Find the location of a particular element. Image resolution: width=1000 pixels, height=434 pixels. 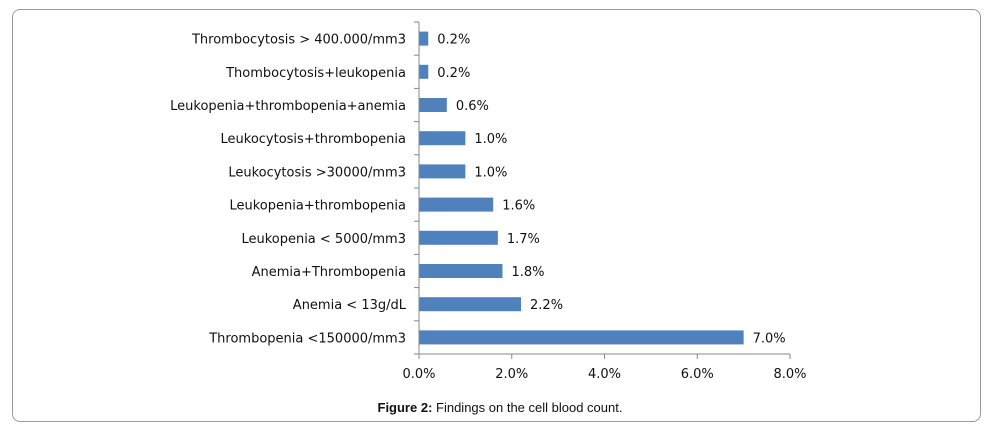

category-label: Anemia < 13g/dL is located at coordinates (350, 305).